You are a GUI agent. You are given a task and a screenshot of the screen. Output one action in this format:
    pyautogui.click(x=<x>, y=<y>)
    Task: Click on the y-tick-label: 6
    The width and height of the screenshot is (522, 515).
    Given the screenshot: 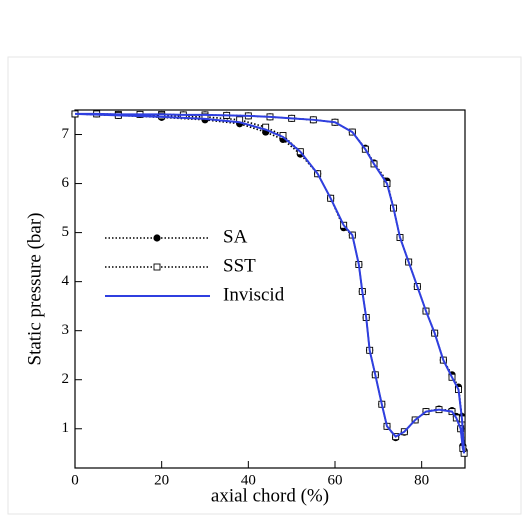 What is the action you would take?
    pyautogui.click(x=66, y=183)
    